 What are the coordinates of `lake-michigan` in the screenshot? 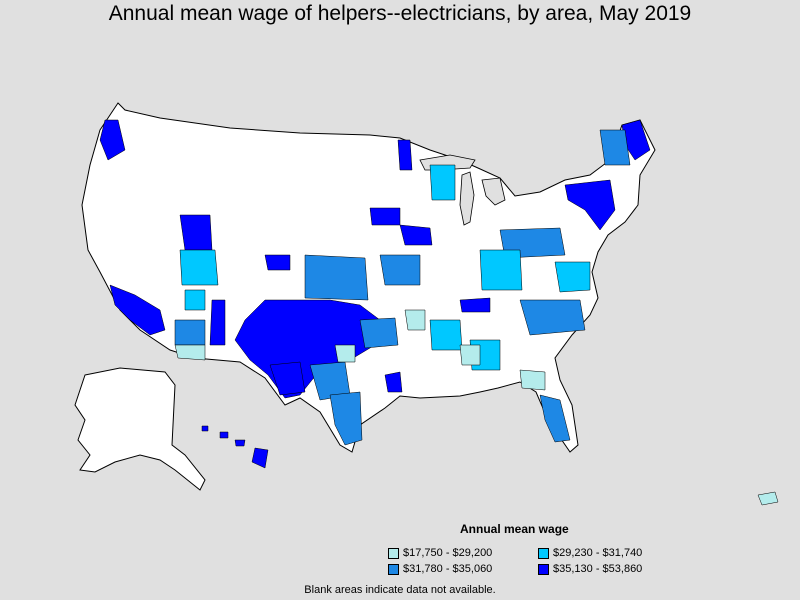 It's located at (467, 198).